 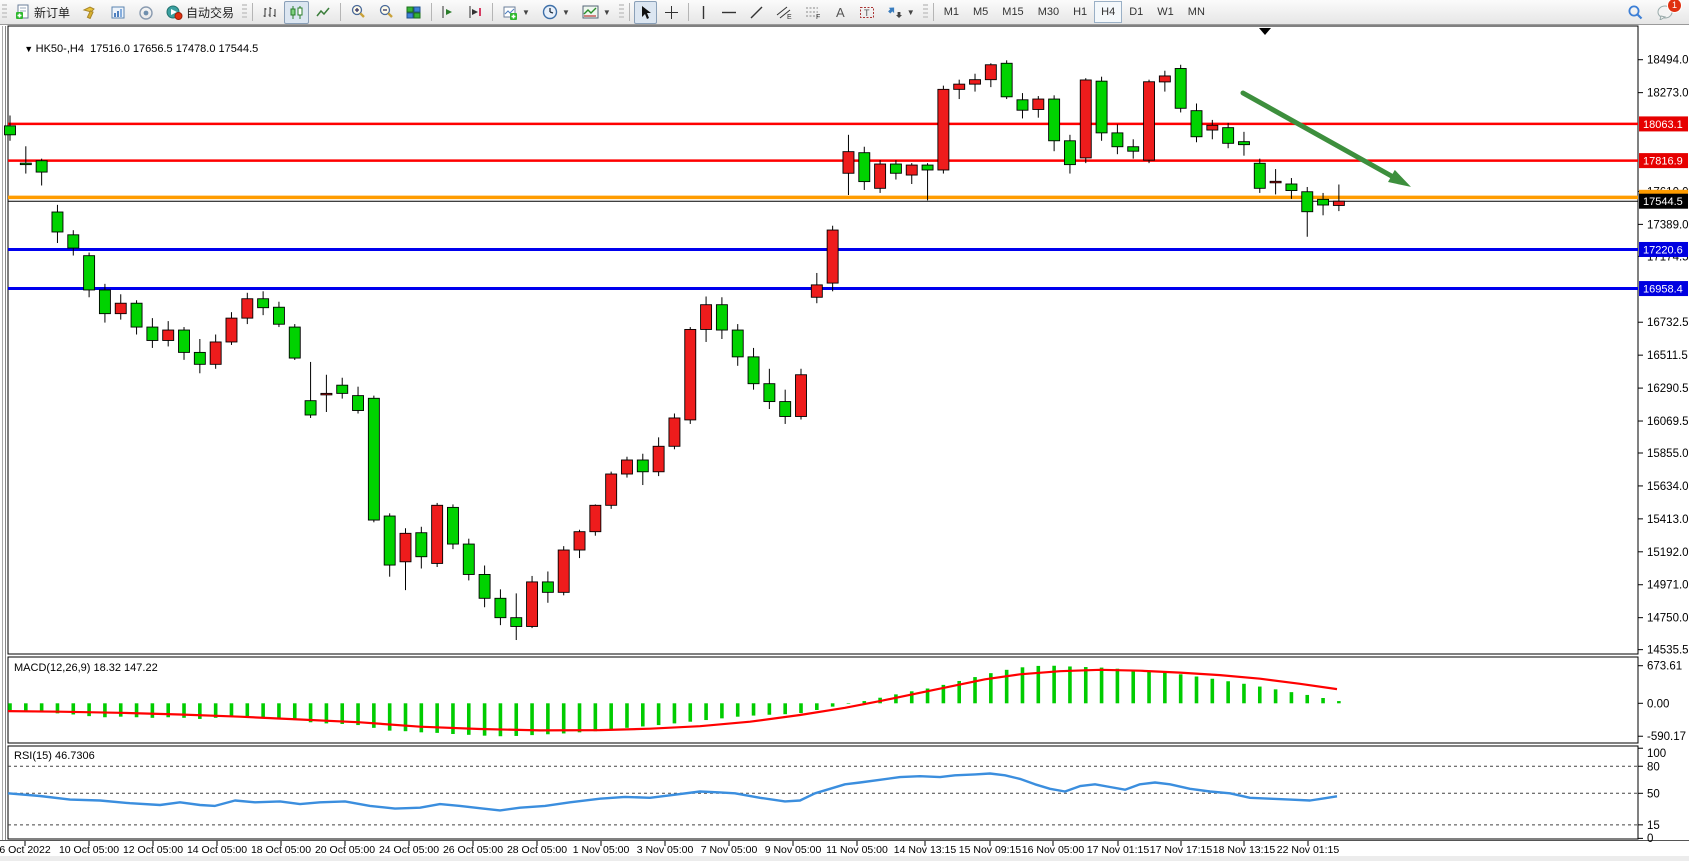 I want to click on horizontal-line-button, so click(x=729, y=12).